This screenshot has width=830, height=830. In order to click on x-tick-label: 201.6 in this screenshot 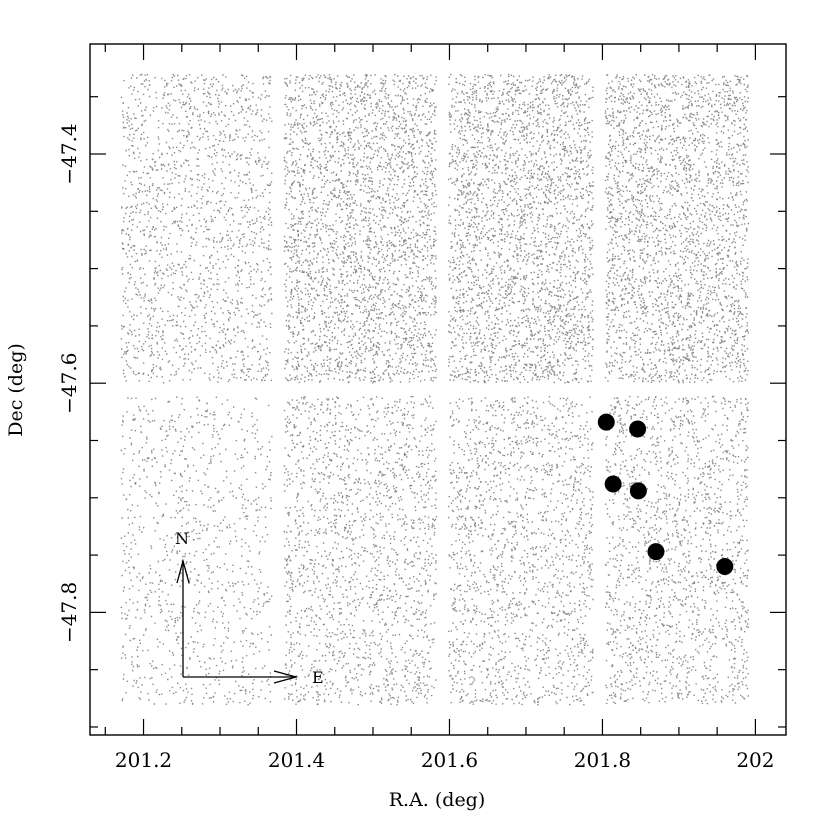, I will do `click(449, 760)`.